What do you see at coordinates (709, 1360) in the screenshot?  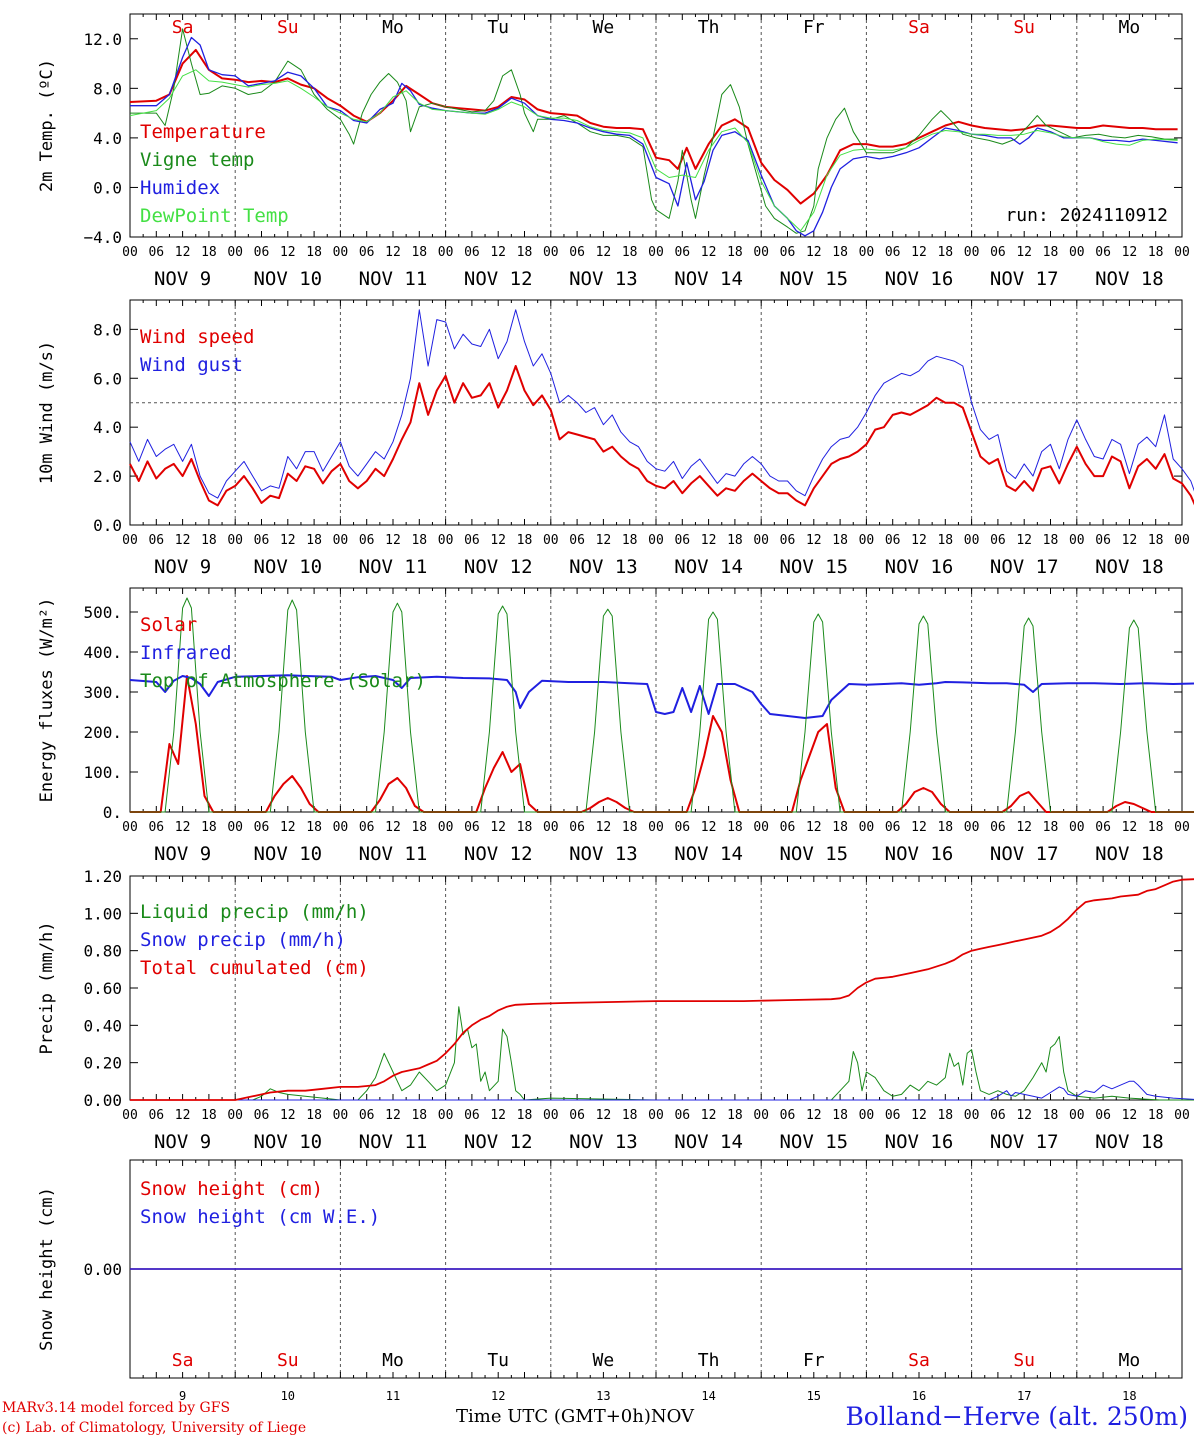 I see `snow-day-name: Th` at bounding box center [709, 1360].